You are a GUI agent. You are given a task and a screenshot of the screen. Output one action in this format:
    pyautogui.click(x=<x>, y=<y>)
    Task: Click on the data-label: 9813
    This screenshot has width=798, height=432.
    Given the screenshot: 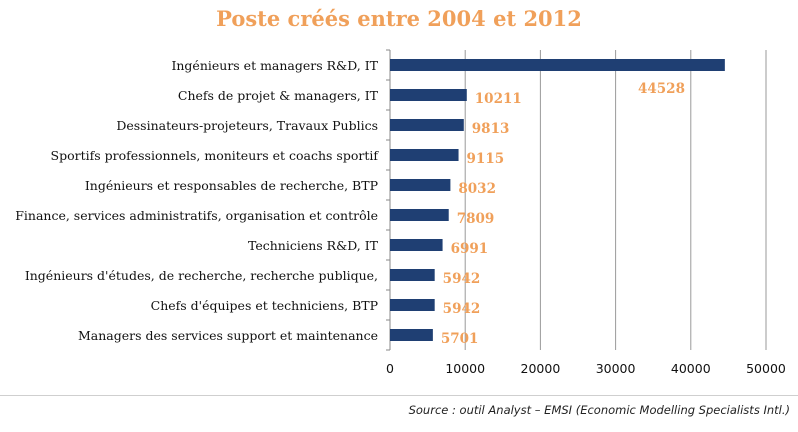 What is the action you would take?
    pyautogui.click(x=491, y=129)
    